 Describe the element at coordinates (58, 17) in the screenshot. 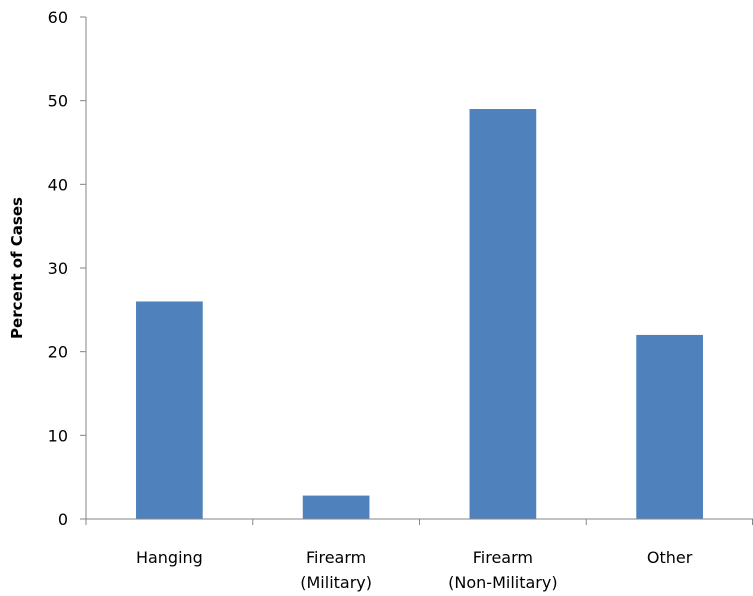

I see `y-tick-label: 60` at that location.